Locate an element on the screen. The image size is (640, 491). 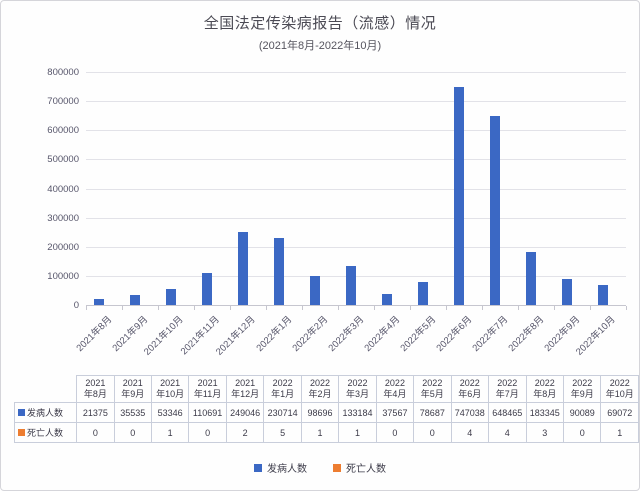
y-tick-label: 300000 is located at coordinates (63, 218).